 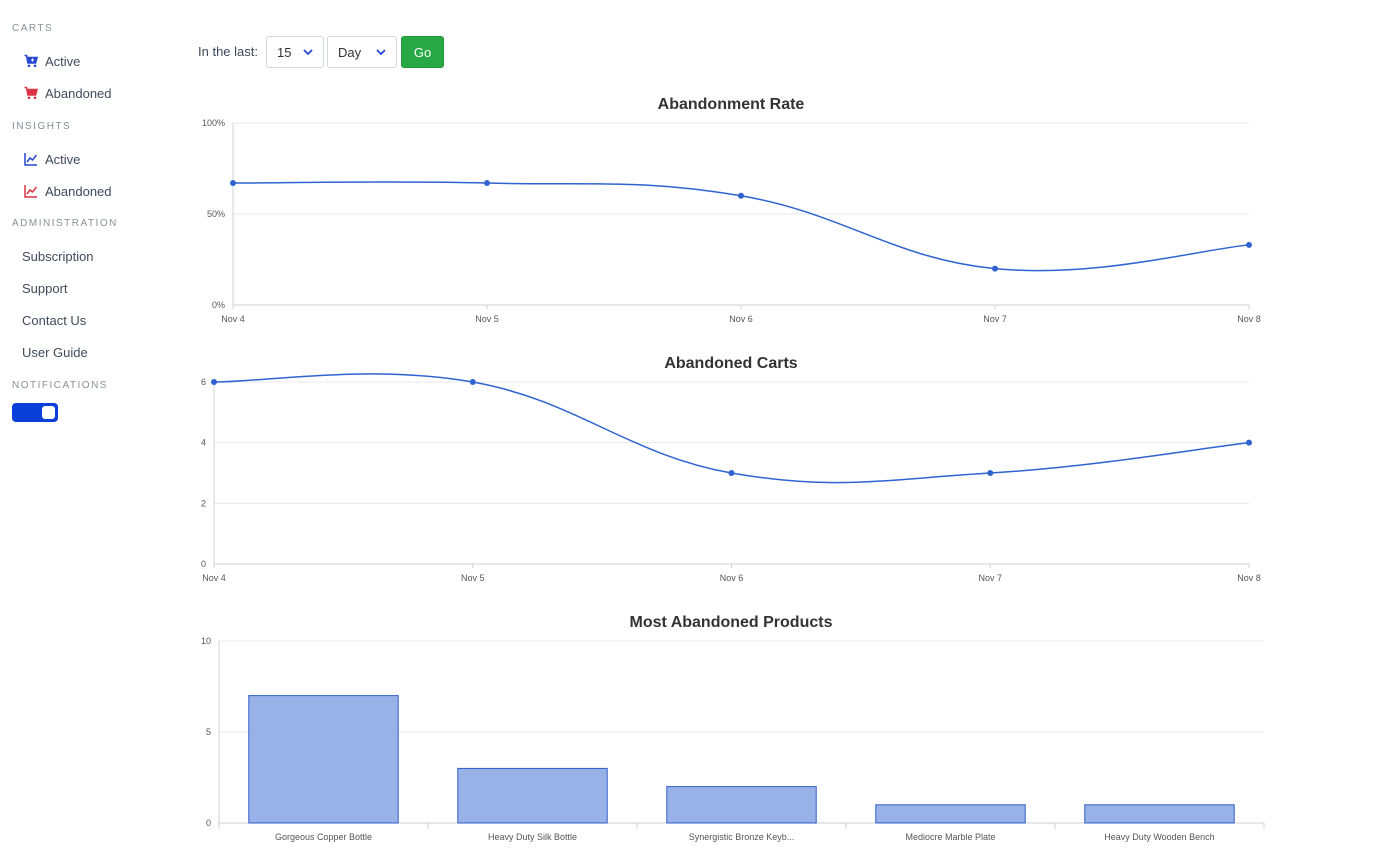 I want to click on unit-select-value: Day, so click(x=350, y=52).